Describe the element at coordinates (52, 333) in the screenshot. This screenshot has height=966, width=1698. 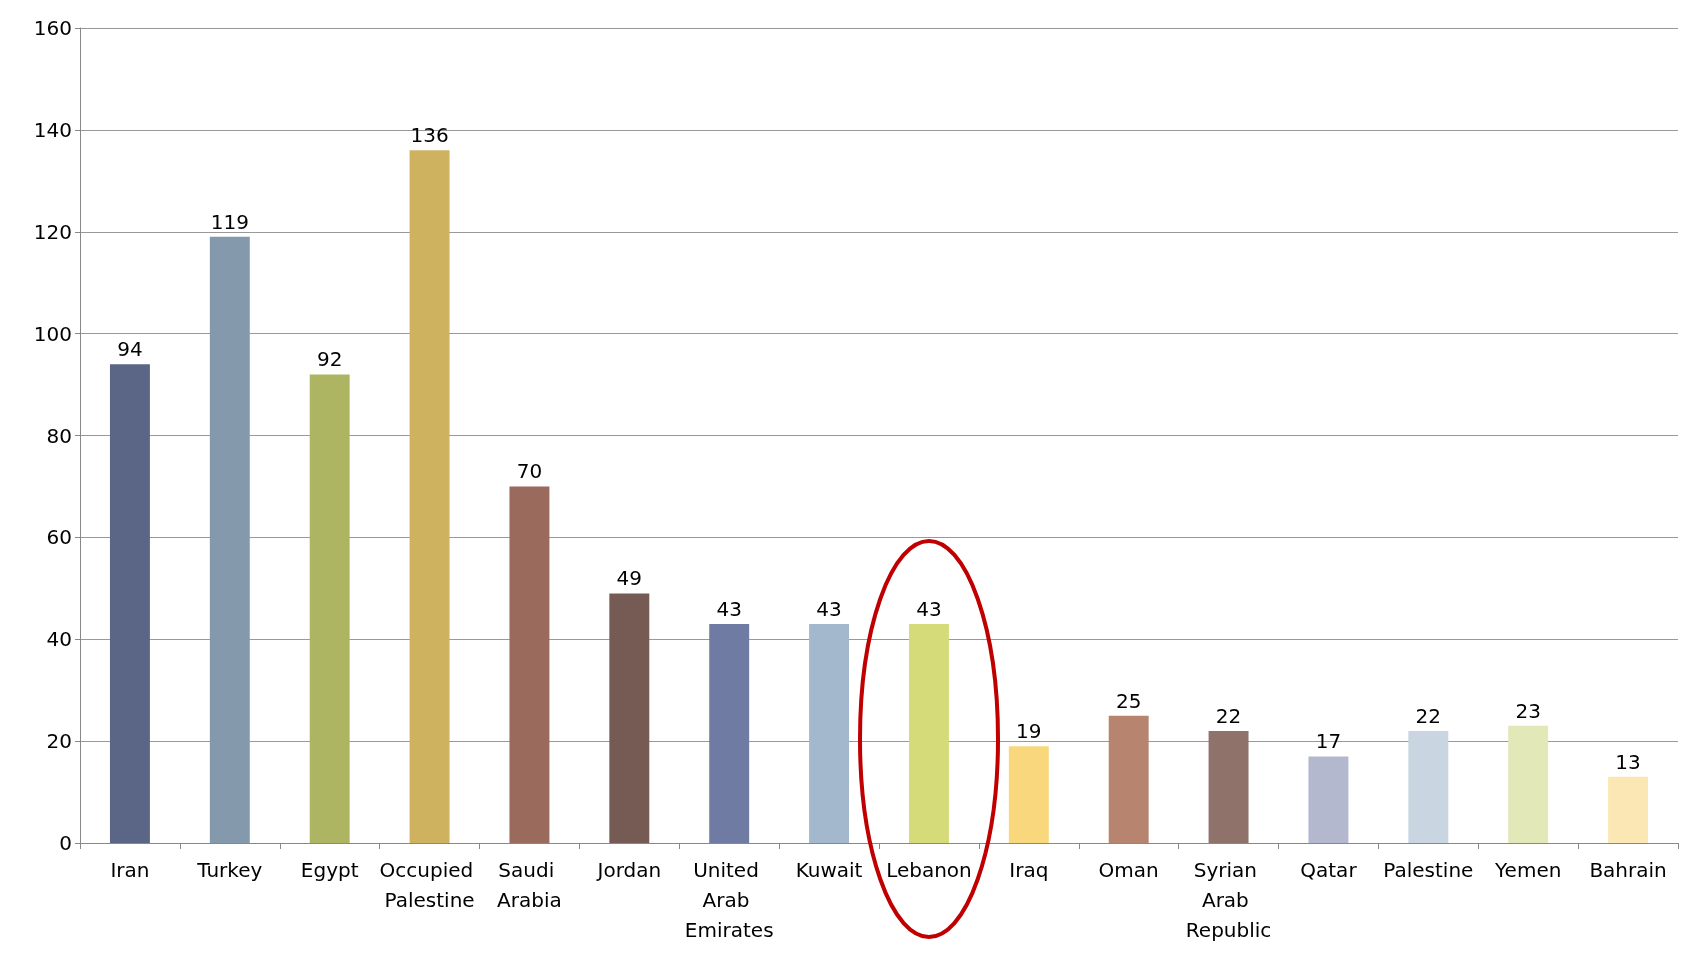
I see `y-tick-label: 100` at that location.